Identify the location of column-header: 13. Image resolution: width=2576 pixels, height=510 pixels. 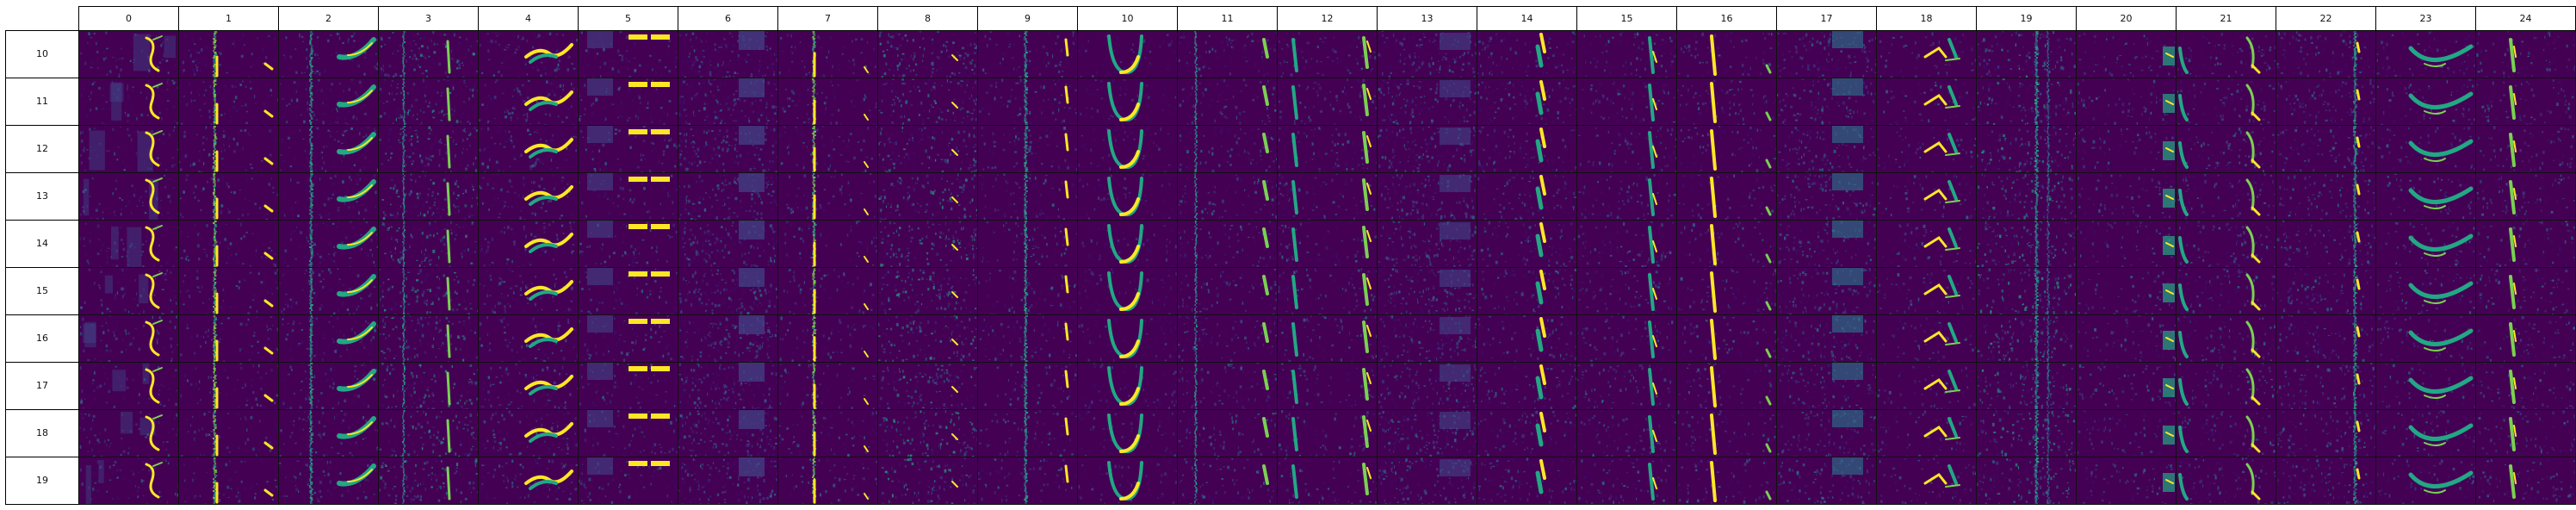
(1427, 19).